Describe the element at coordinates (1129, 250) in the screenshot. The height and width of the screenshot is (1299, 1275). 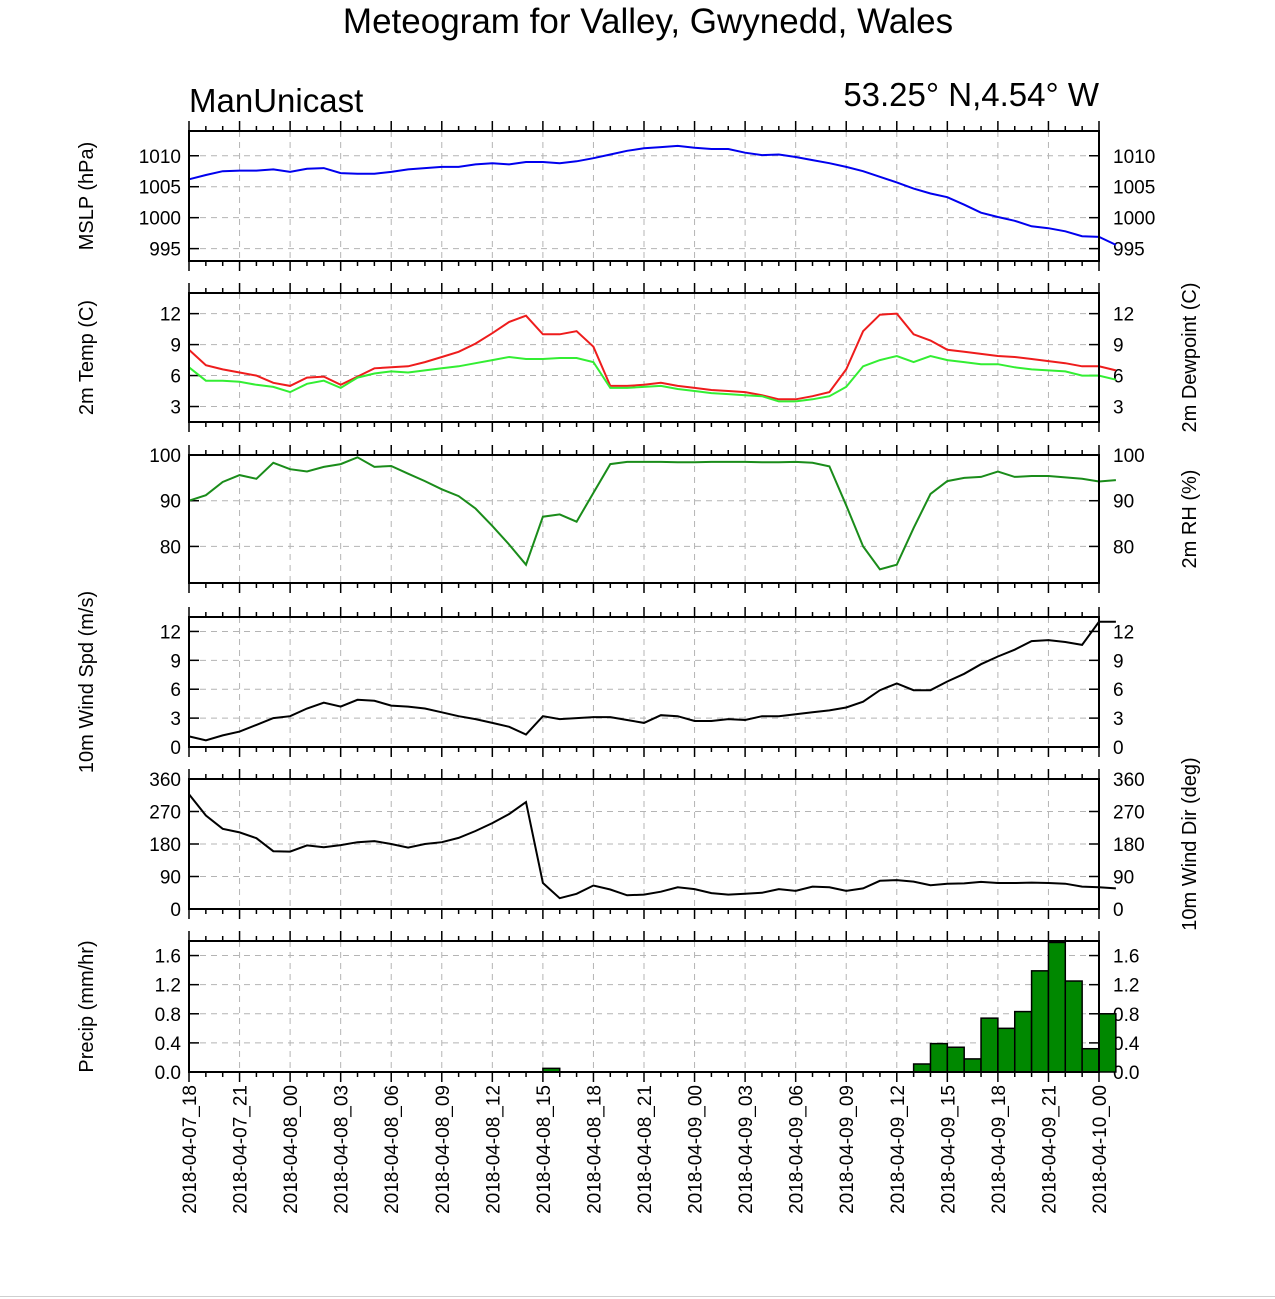
I see `y-tick-label-right: 995` at that location.